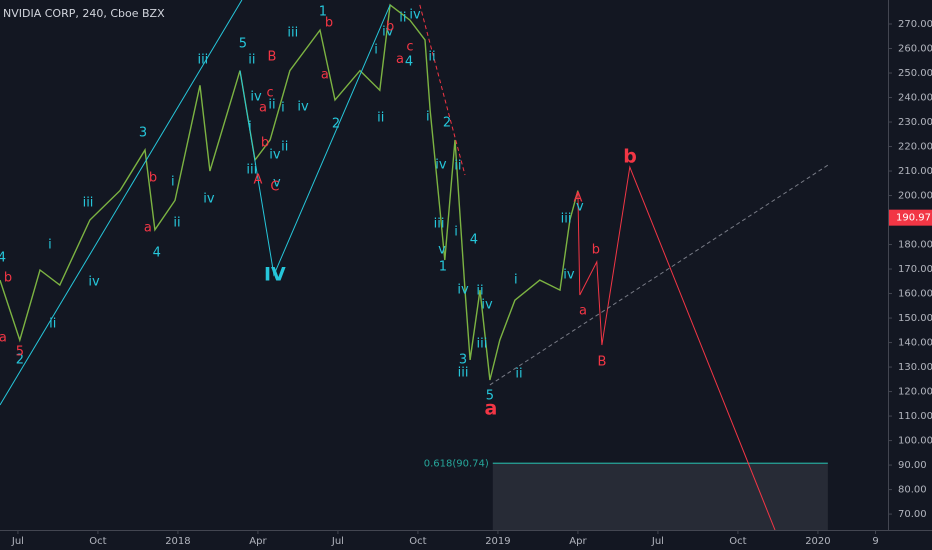  What do you see at coordinates (84, 13) in the screenshot?
I see `chart-title: NVIDIA CORP, 240, Cboe BZX` at bounding box center [84, 13].